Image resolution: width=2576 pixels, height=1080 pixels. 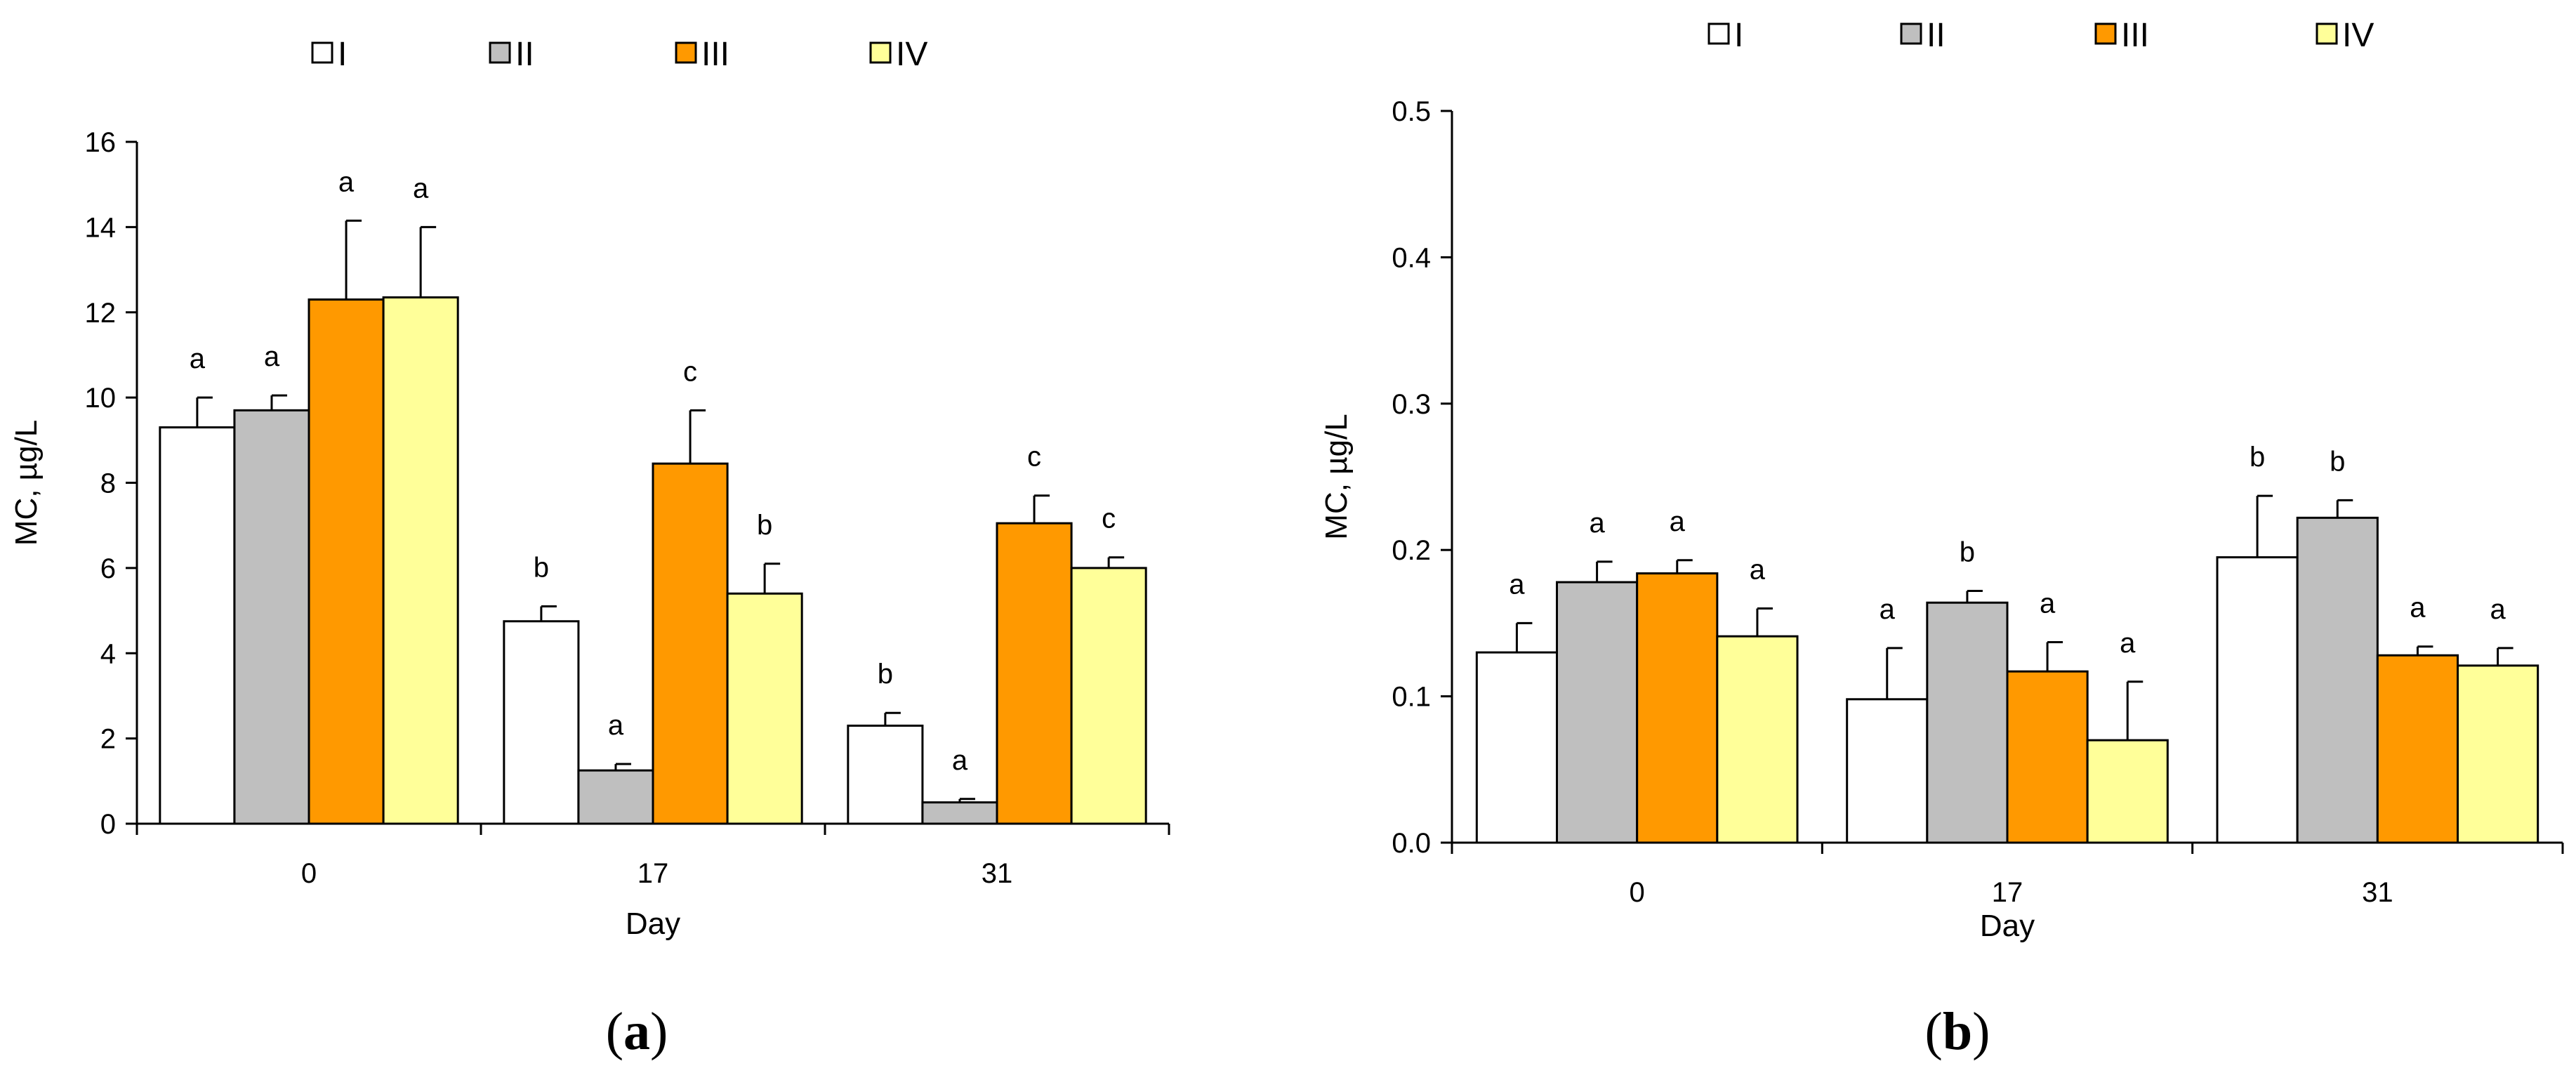 I want to click on panel-label: (b), so click(x=1957, y=1031).